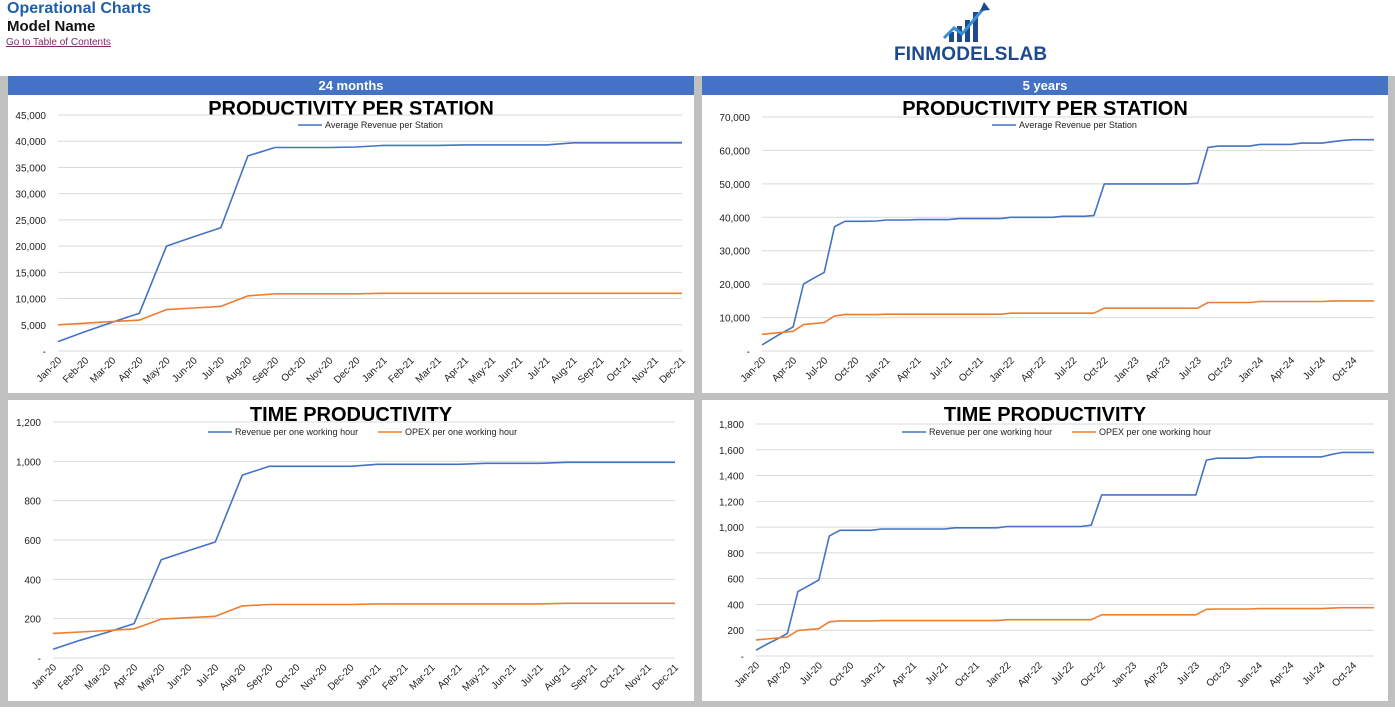 The height and width of the screenshot is (717, 1395). Describe the element at coordinates (990, 432) in the screenshot. I see `legend-label: Revenue per one working hour` at that location.